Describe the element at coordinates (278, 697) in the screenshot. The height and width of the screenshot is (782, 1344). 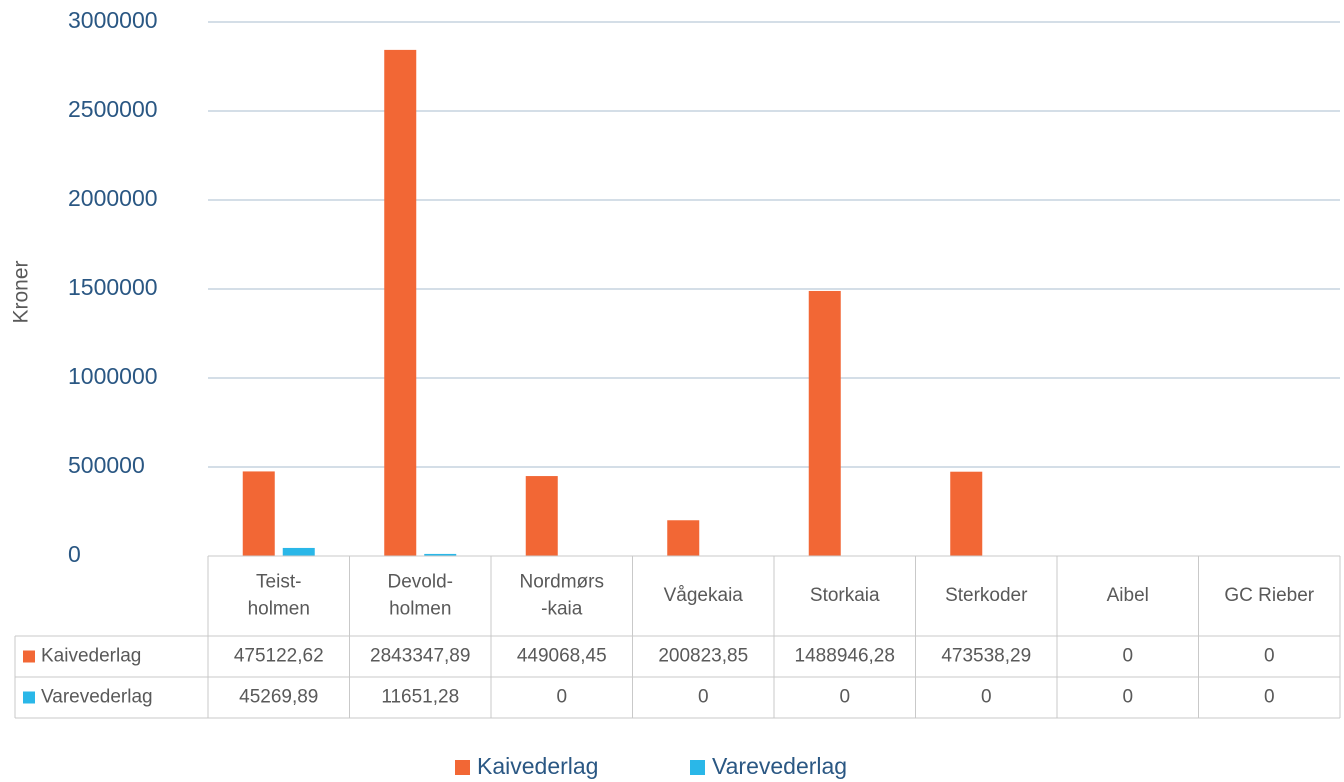
I see `data-label: 45269,89` at that location.